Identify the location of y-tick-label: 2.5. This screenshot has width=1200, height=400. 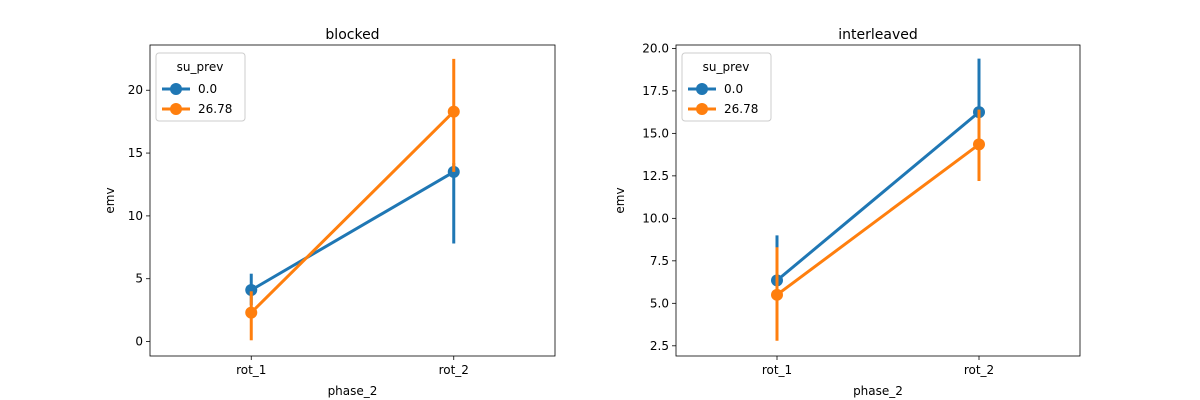
(659, 346).